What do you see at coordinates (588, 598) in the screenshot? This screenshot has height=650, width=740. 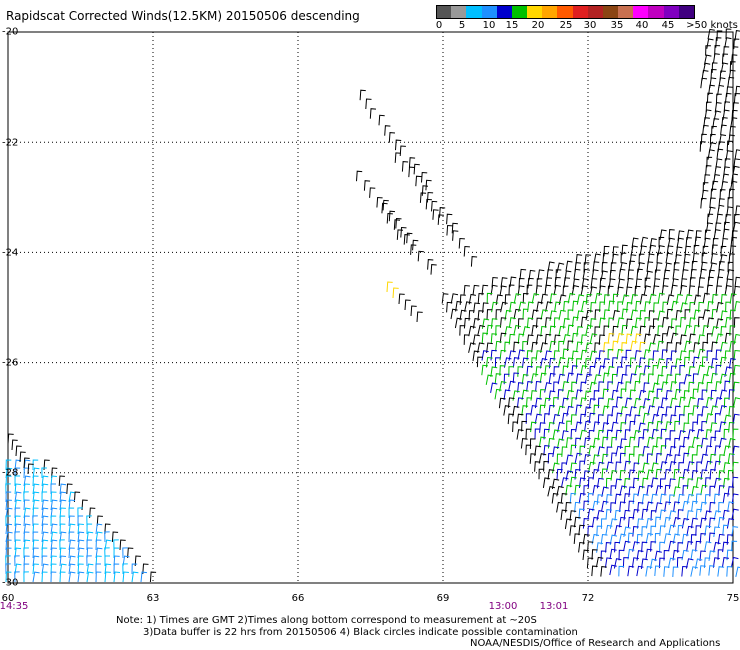 I see `lon-label-72: 72` at bounding box center [588, 598].